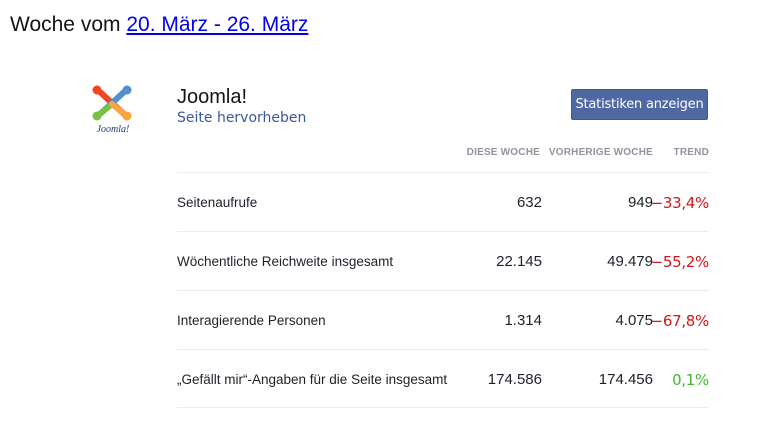  Describe the element at coordinates (285, 261) in the screenshot. I see `metric-label: Wöchentliche Reichweite insgesamt` at that location.